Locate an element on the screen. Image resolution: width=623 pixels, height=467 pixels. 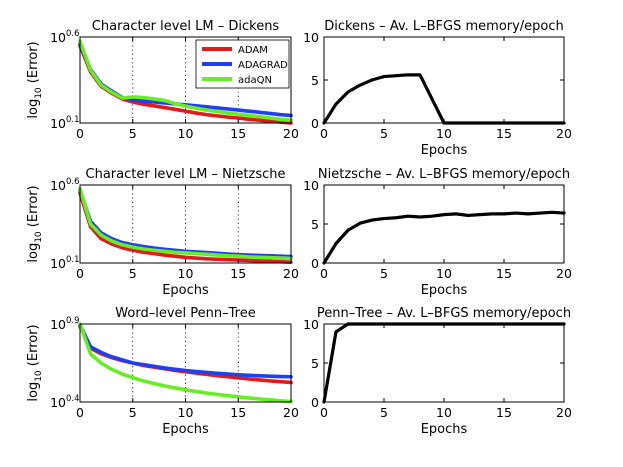
legend-label: ADAGRAD is located at coordinates (263, 65).